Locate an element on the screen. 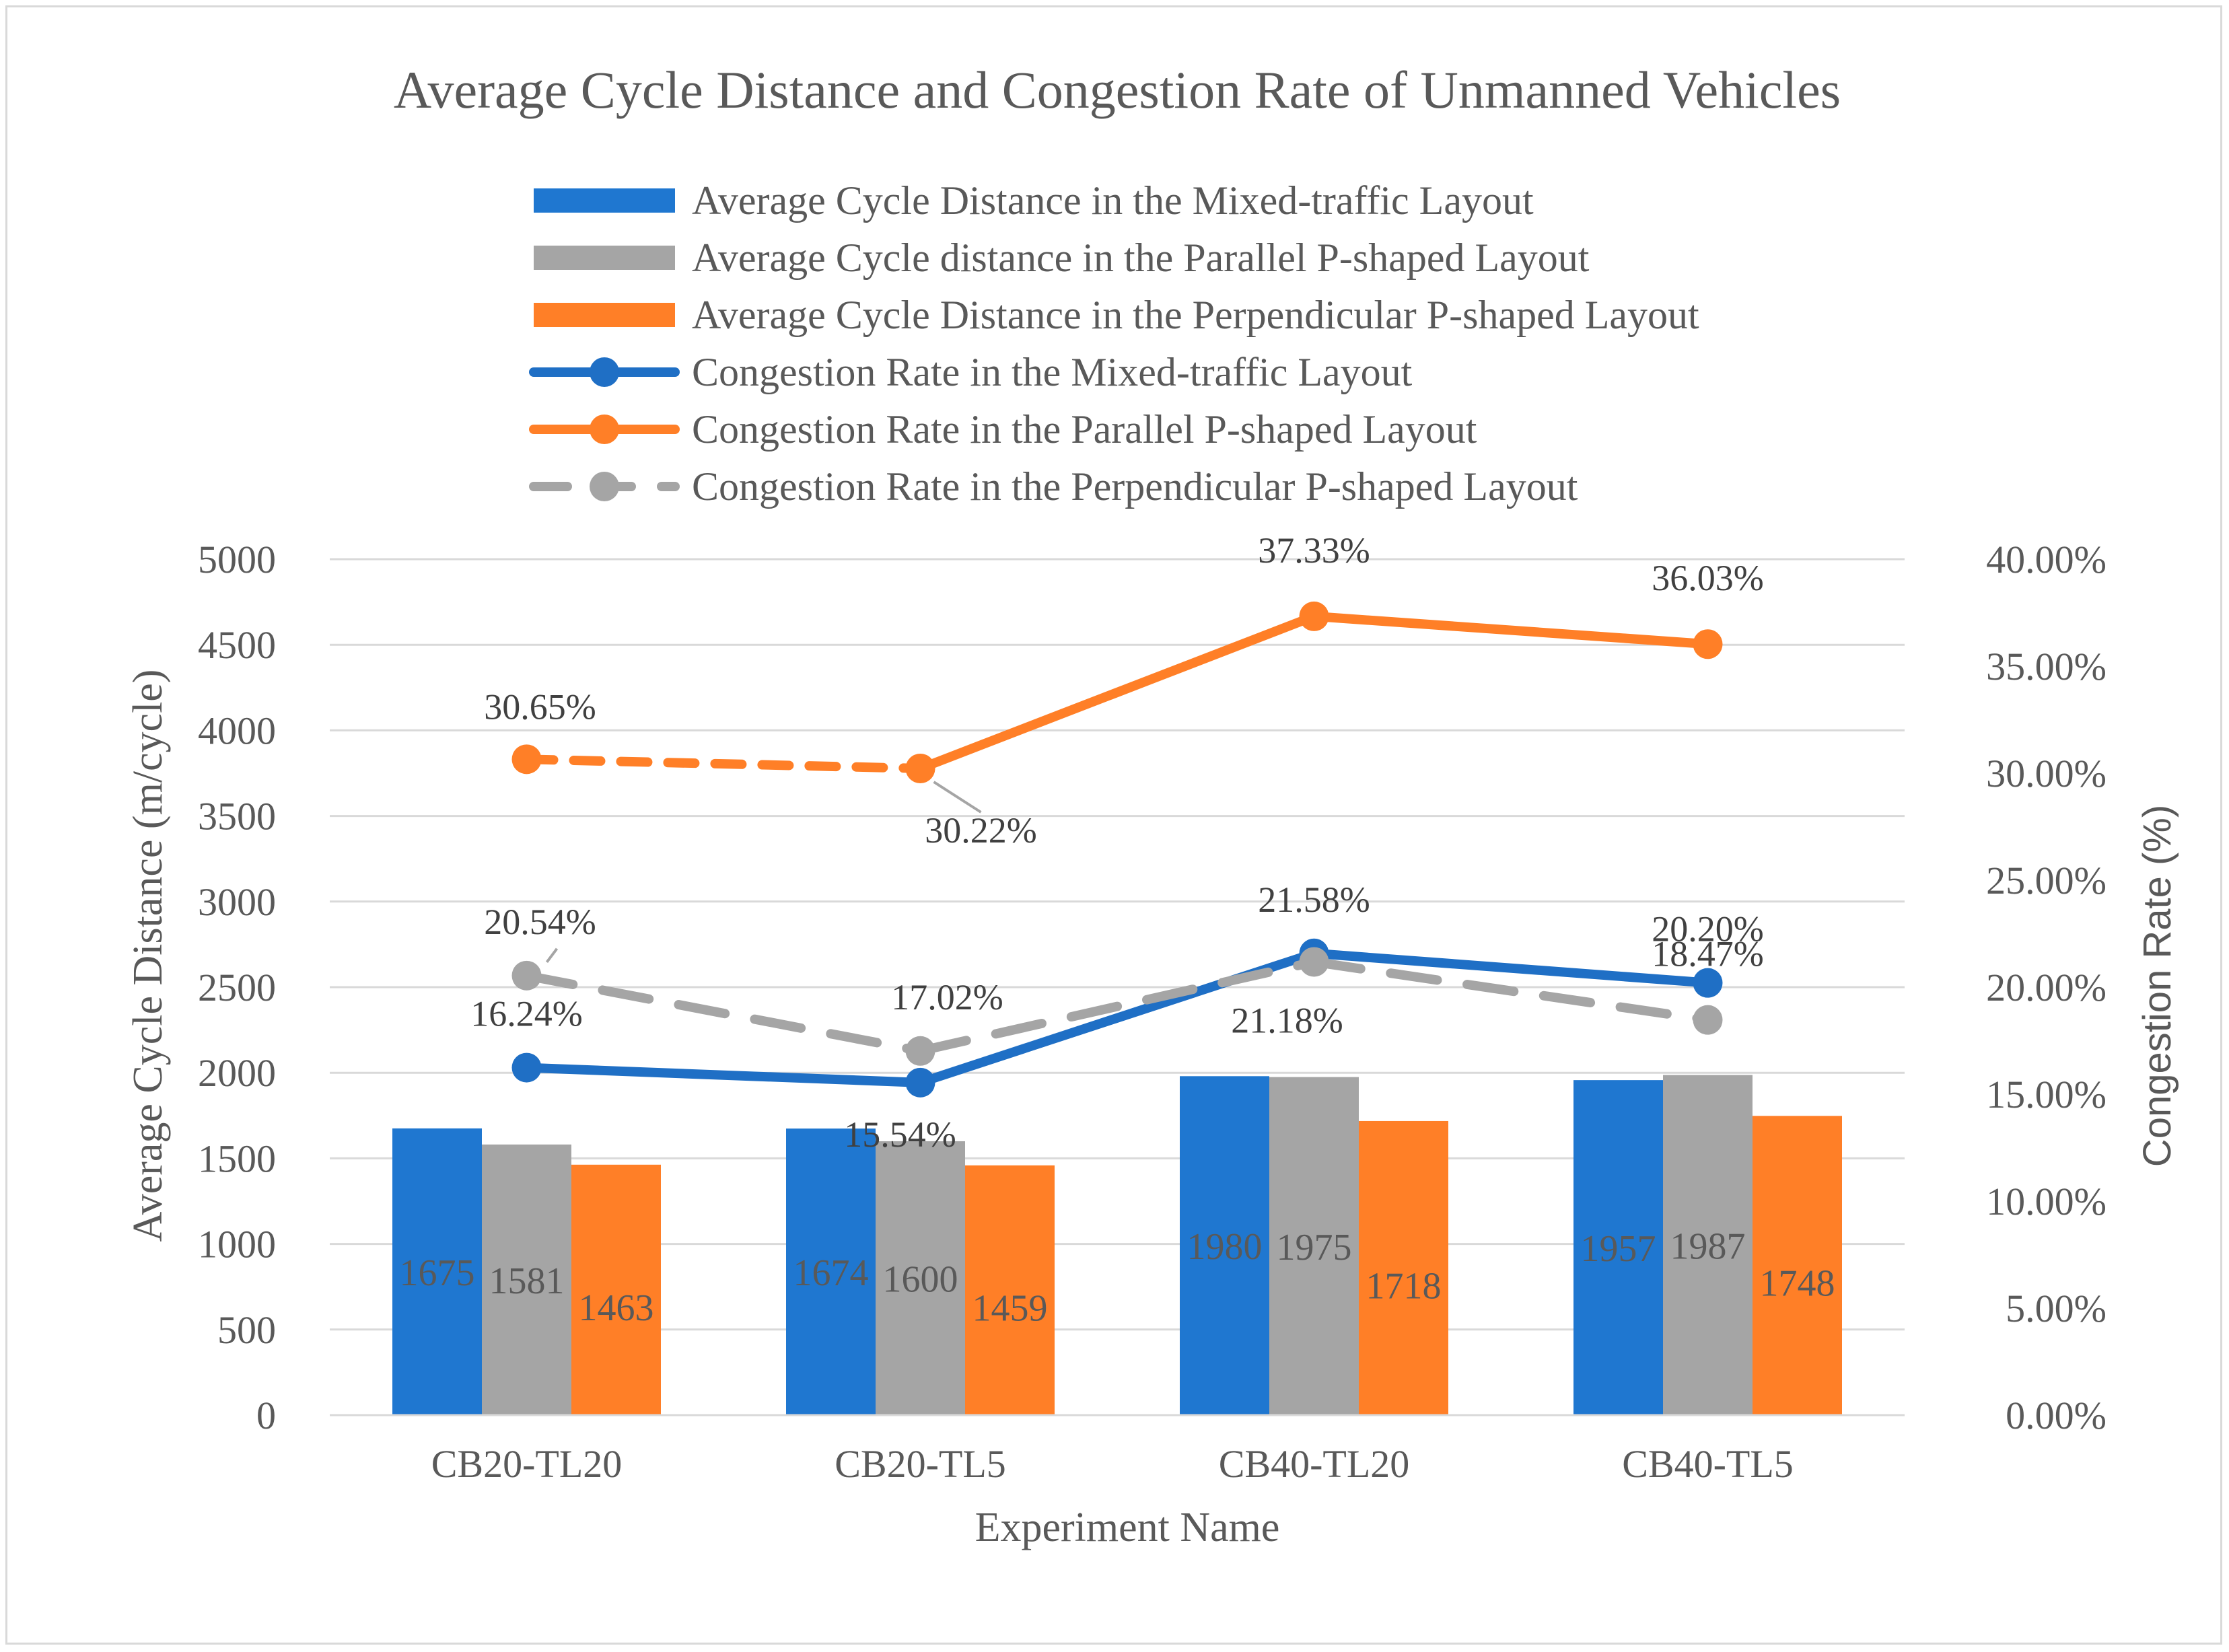 The image size is (2229, 1652). y2-tick-label: 35.00% is located at coordinates (2047, 666).